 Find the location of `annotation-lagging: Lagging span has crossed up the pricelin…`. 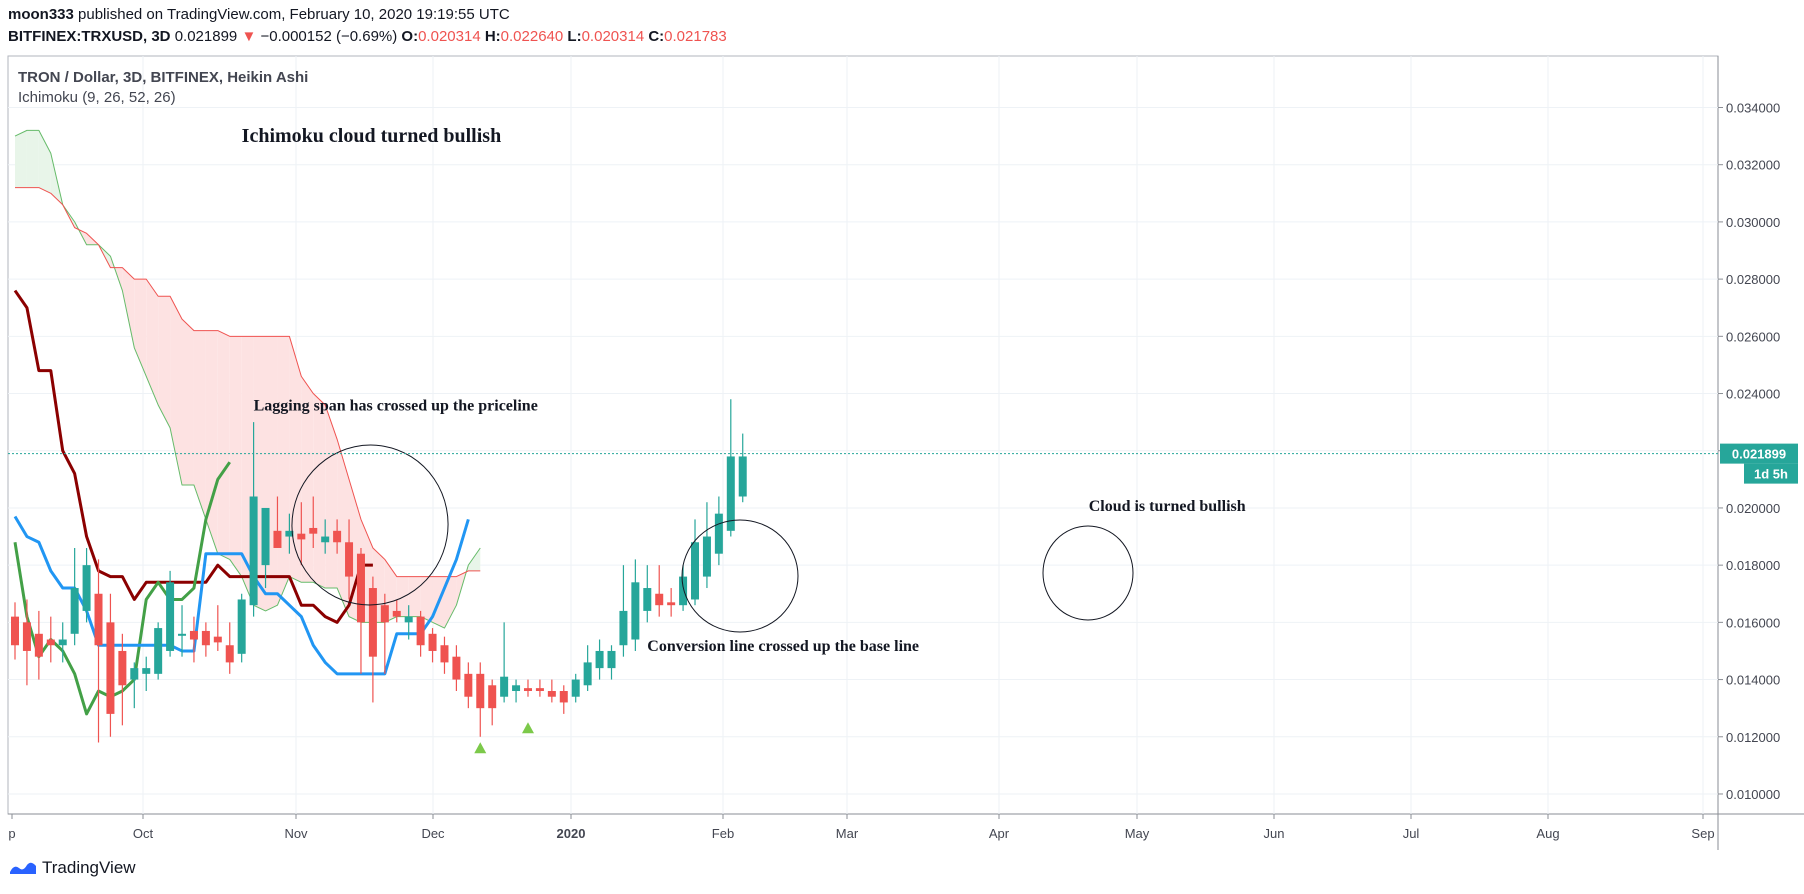

annotation-lagging: Lagging span has crossed up the pricelin… is located at coordinates (396, 406).